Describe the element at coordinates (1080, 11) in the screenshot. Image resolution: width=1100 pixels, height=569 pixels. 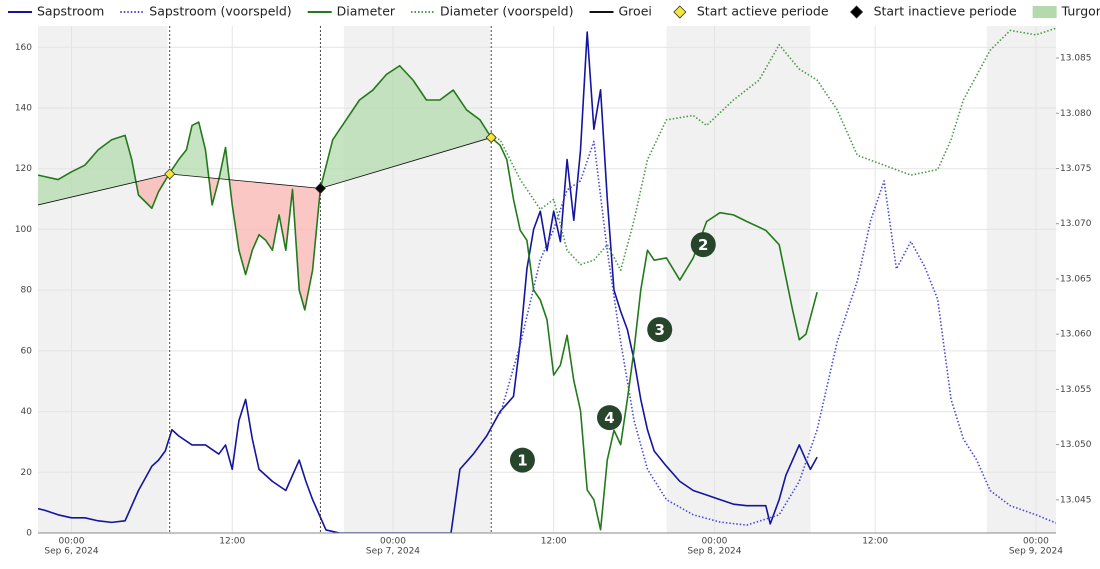
I see `legend-label: Turgor` at that location.